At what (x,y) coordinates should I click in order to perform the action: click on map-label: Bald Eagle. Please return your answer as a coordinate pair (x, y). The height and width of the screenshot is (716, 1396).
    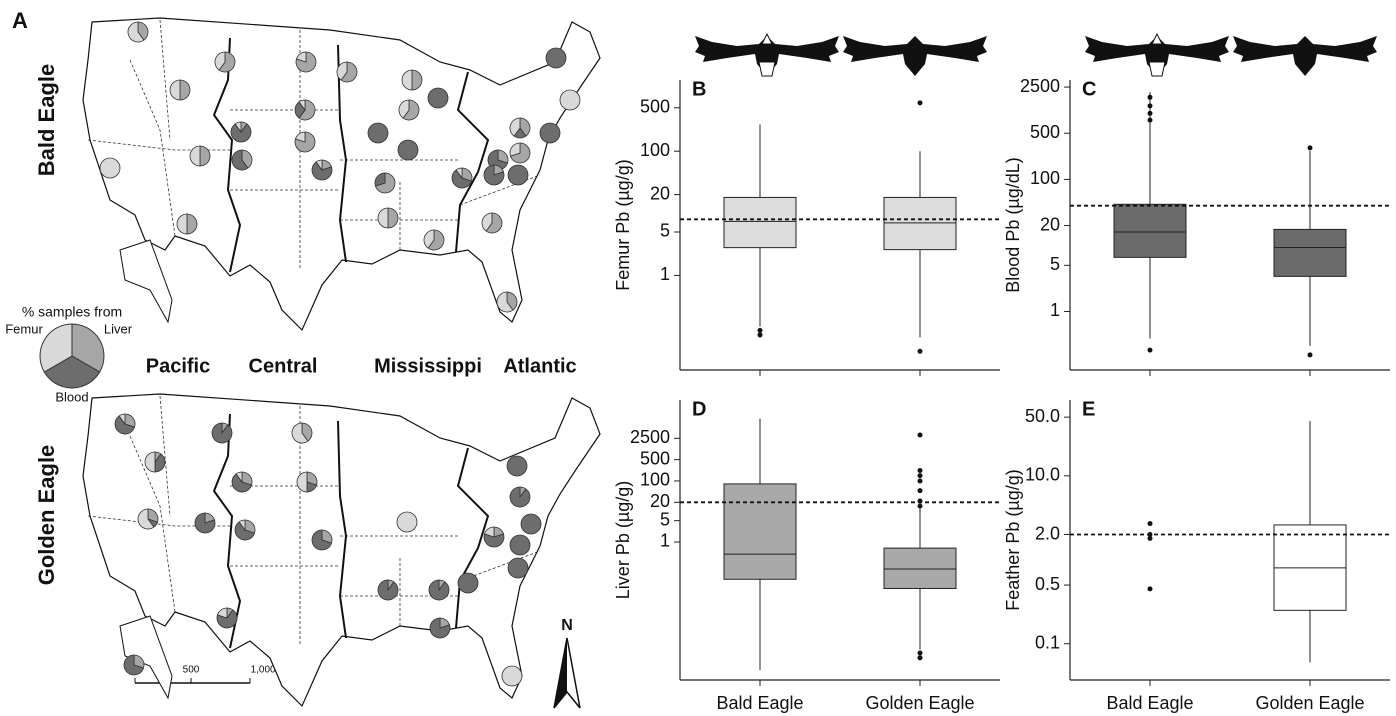
    Looking at the image, I should click on (46, 120).